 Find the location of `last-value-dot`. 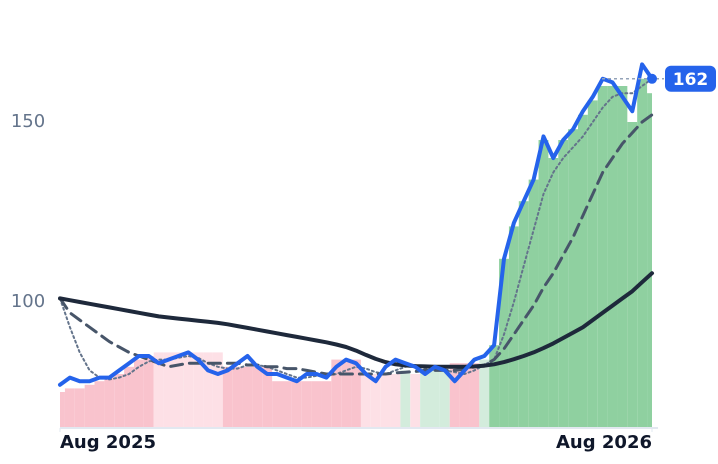

last-value-dot is located at coordinates (652, 78).